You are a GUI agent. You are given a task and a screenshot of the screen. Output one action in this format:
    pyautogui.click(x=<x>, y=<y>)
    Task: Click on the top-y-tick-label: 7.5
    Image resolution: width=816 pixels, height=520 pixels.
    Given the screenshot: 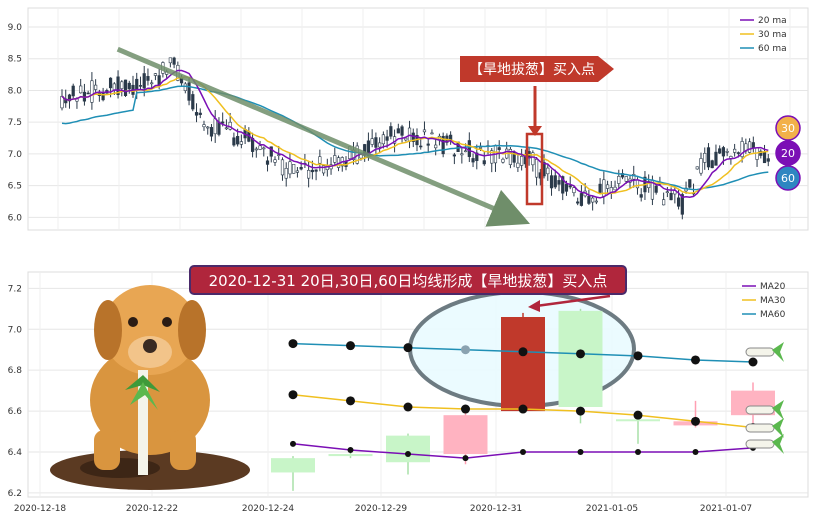 What is the action you would take?
    pyautogui.click(x=15, y=123)
    